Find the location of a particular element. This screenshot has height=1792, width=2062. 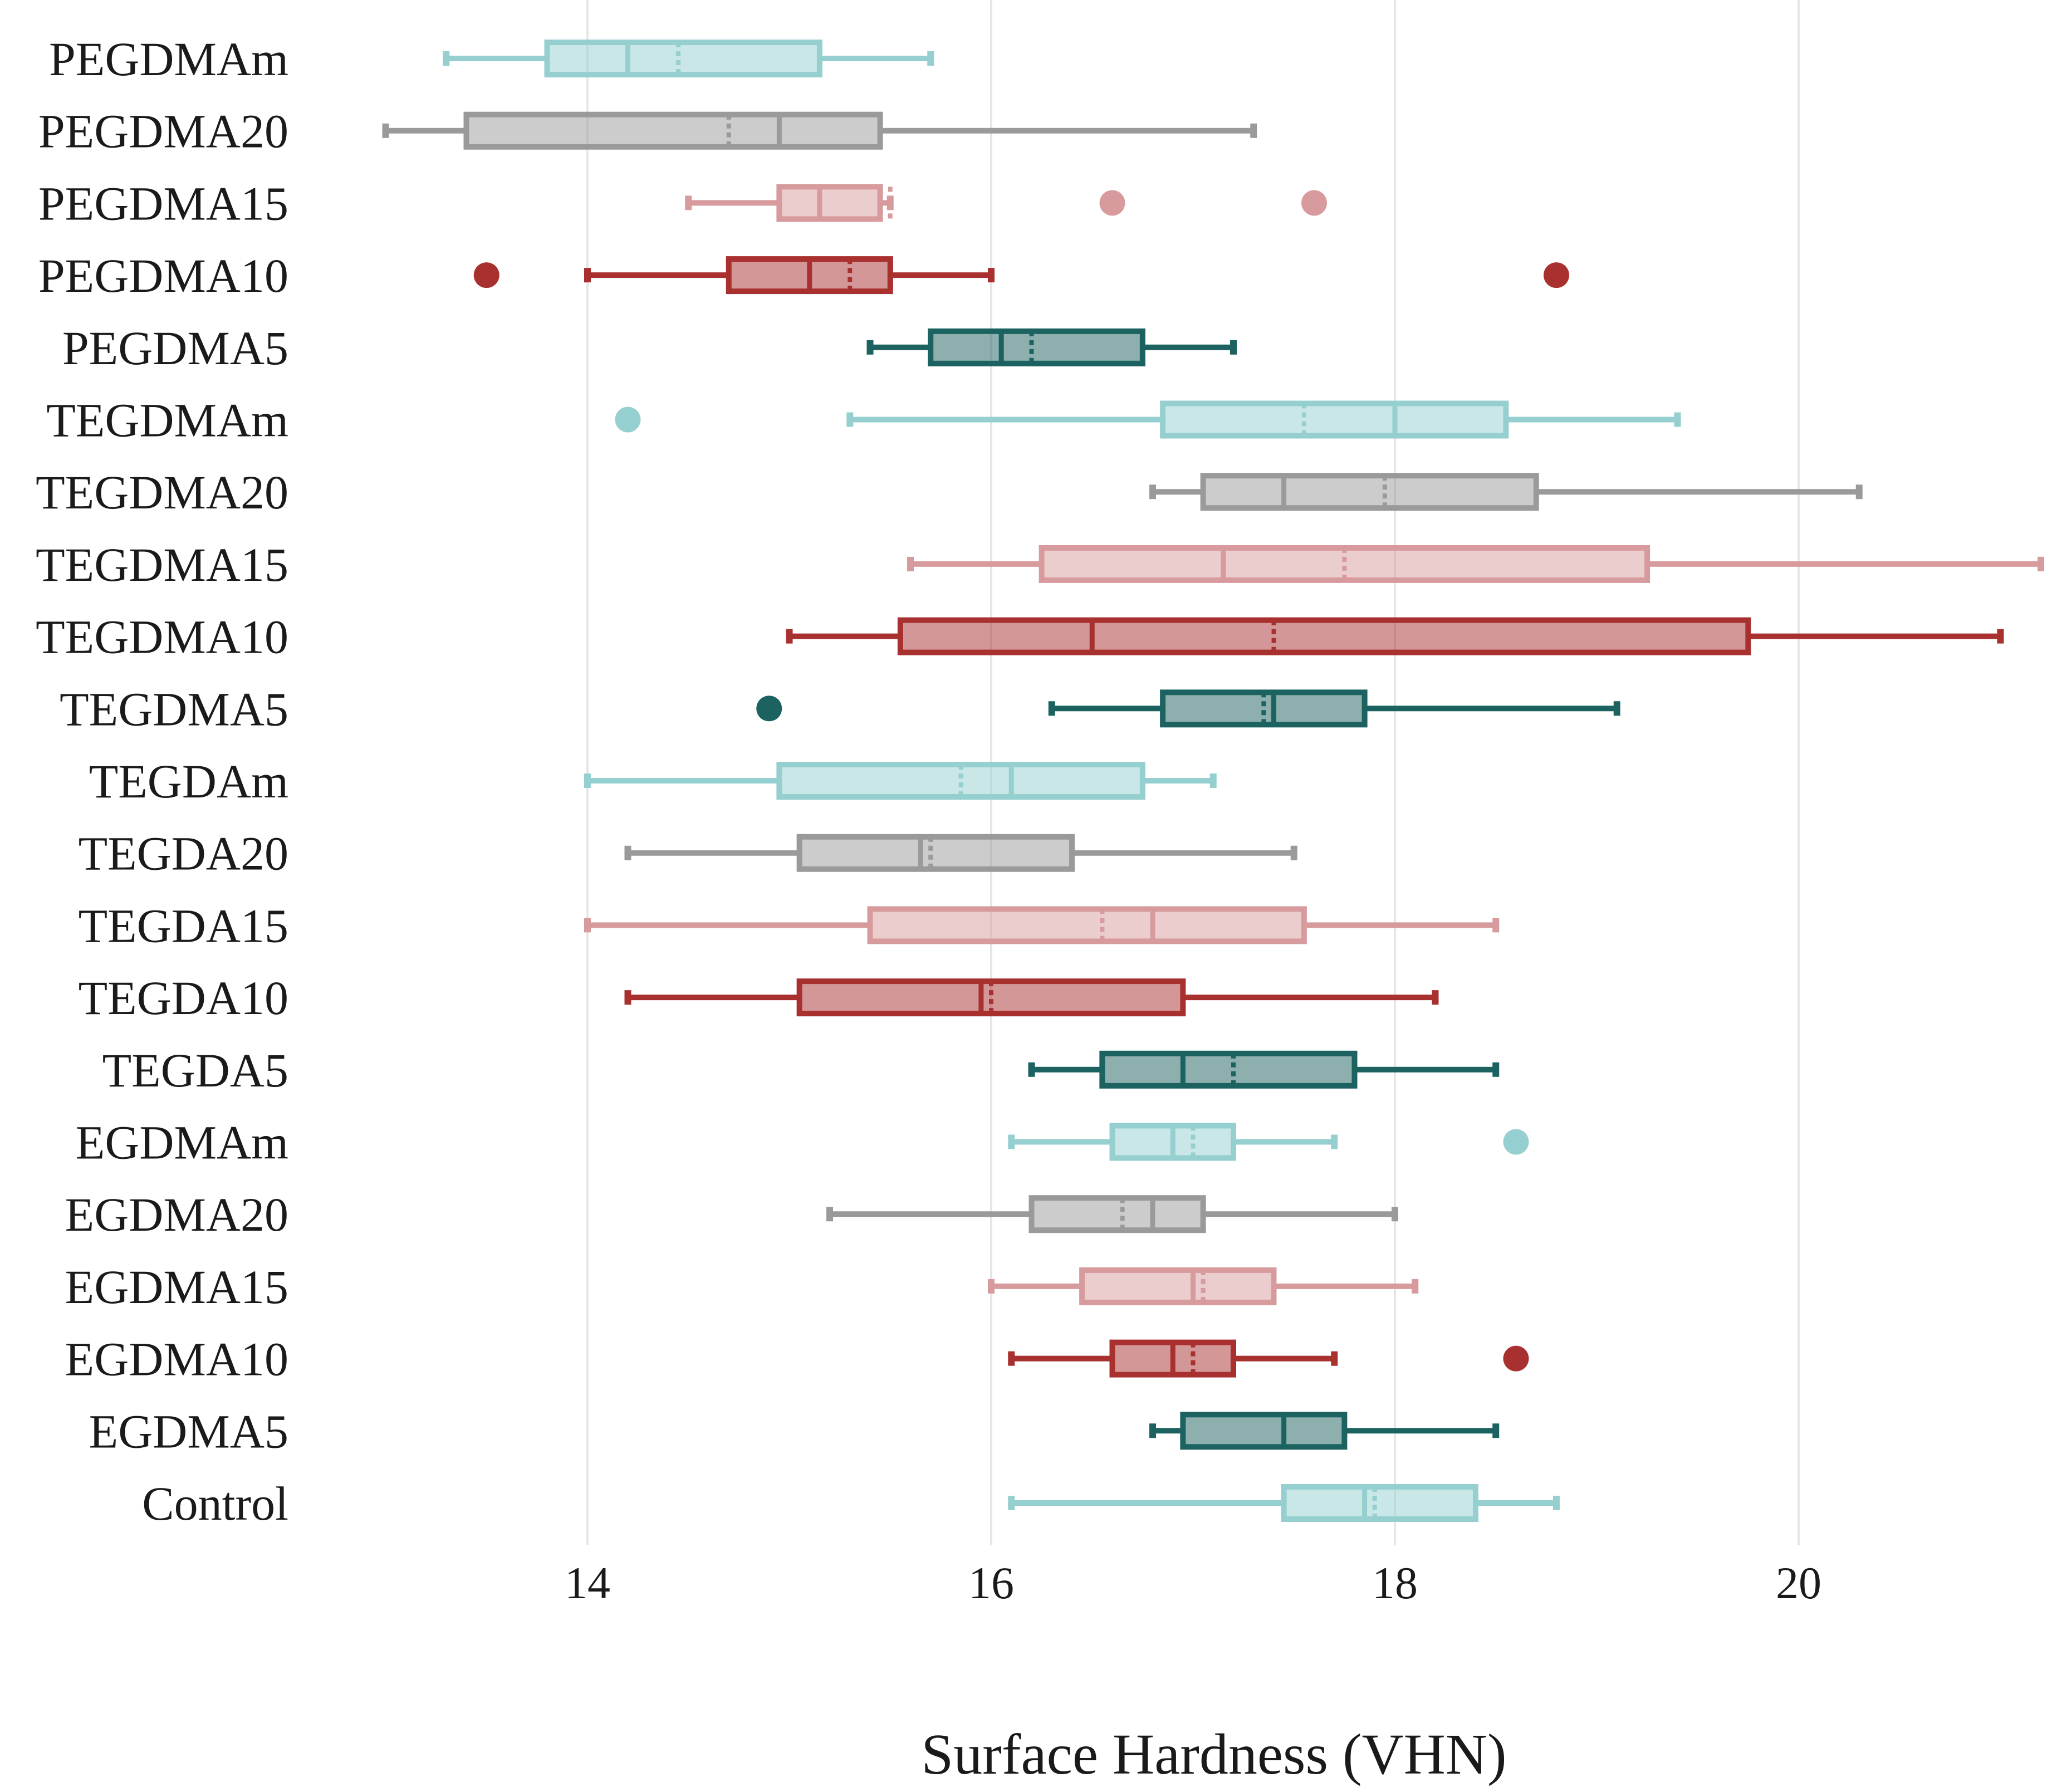

category-label-tegdma5: TEGDMA5 is located at coordinates (174, 709).